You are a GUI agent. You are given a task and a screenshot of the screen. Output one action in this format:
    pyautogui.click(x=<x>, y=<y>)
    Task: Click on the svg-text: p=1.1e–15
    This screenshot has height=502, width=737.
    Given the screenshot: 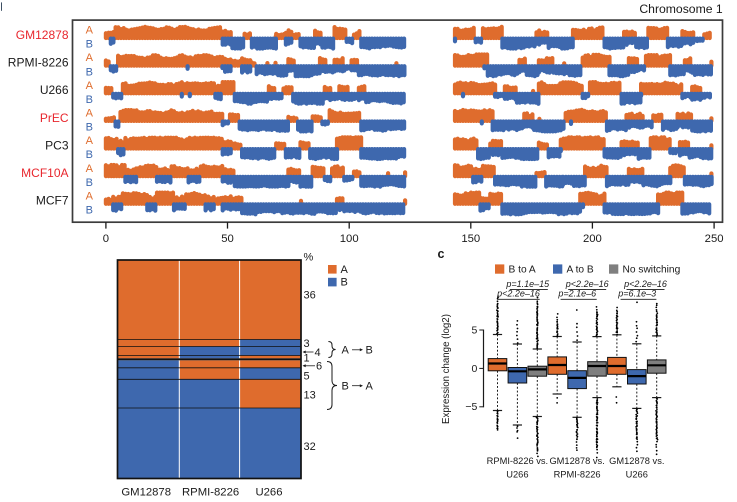 What is the action you would take?
    pyautogui.click(x=527, y=284)
    